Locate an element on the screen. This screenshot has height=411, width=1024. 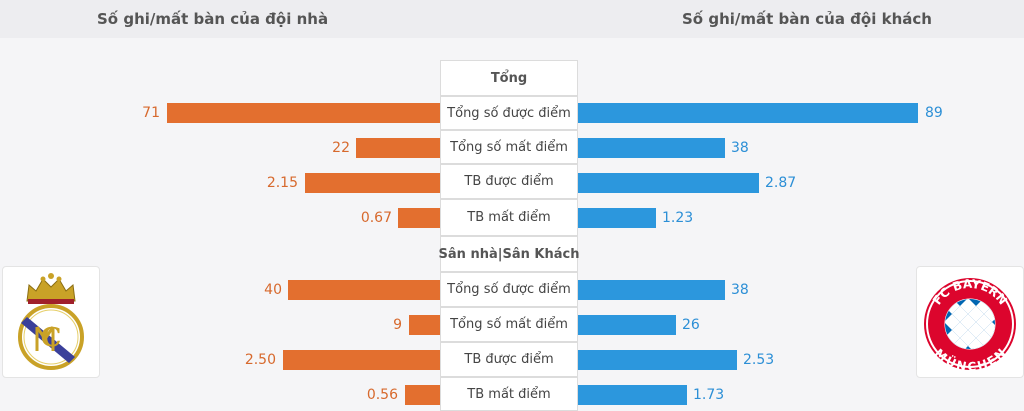
home-bar-ha-total-scored is located at coordinates (364, 290).